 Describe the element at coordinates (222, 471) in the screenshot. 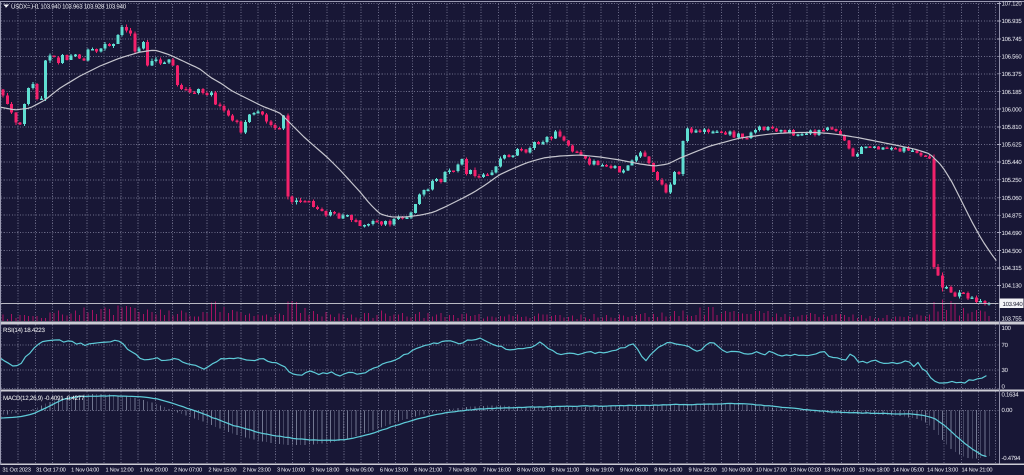

I see `svg-text: 2 Nov 15:00` at that location.